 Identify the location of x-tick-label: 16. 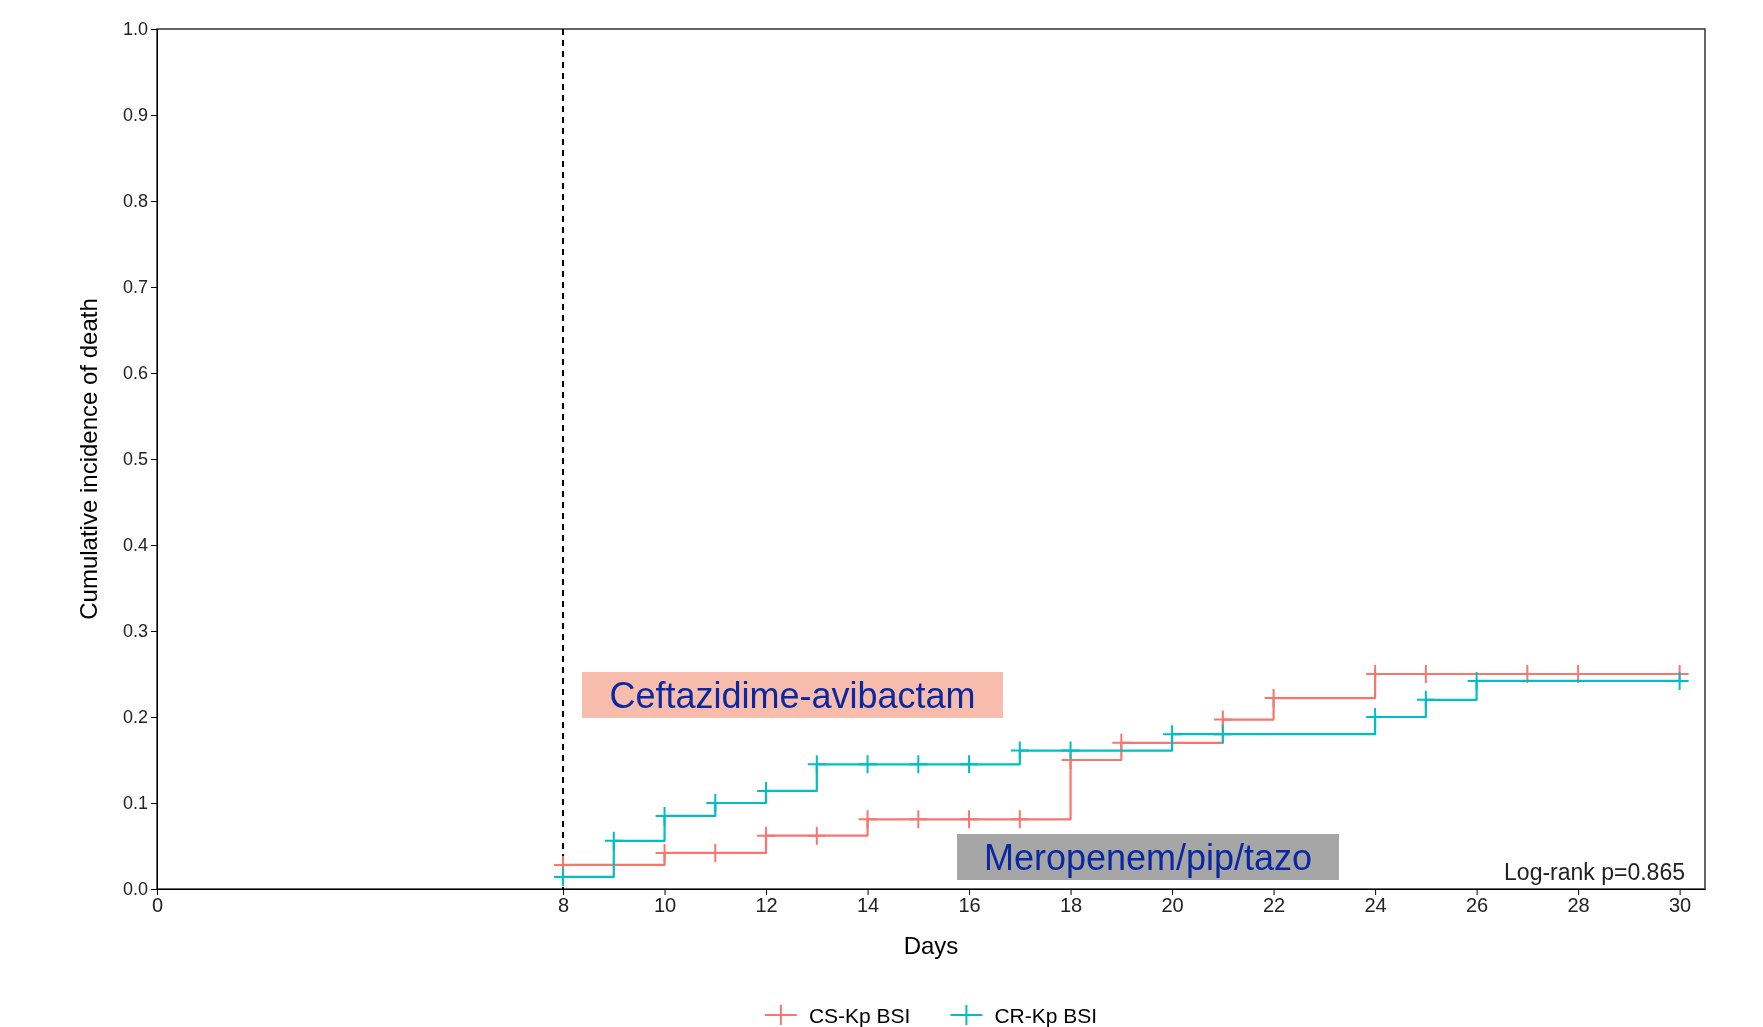
(969, 905).